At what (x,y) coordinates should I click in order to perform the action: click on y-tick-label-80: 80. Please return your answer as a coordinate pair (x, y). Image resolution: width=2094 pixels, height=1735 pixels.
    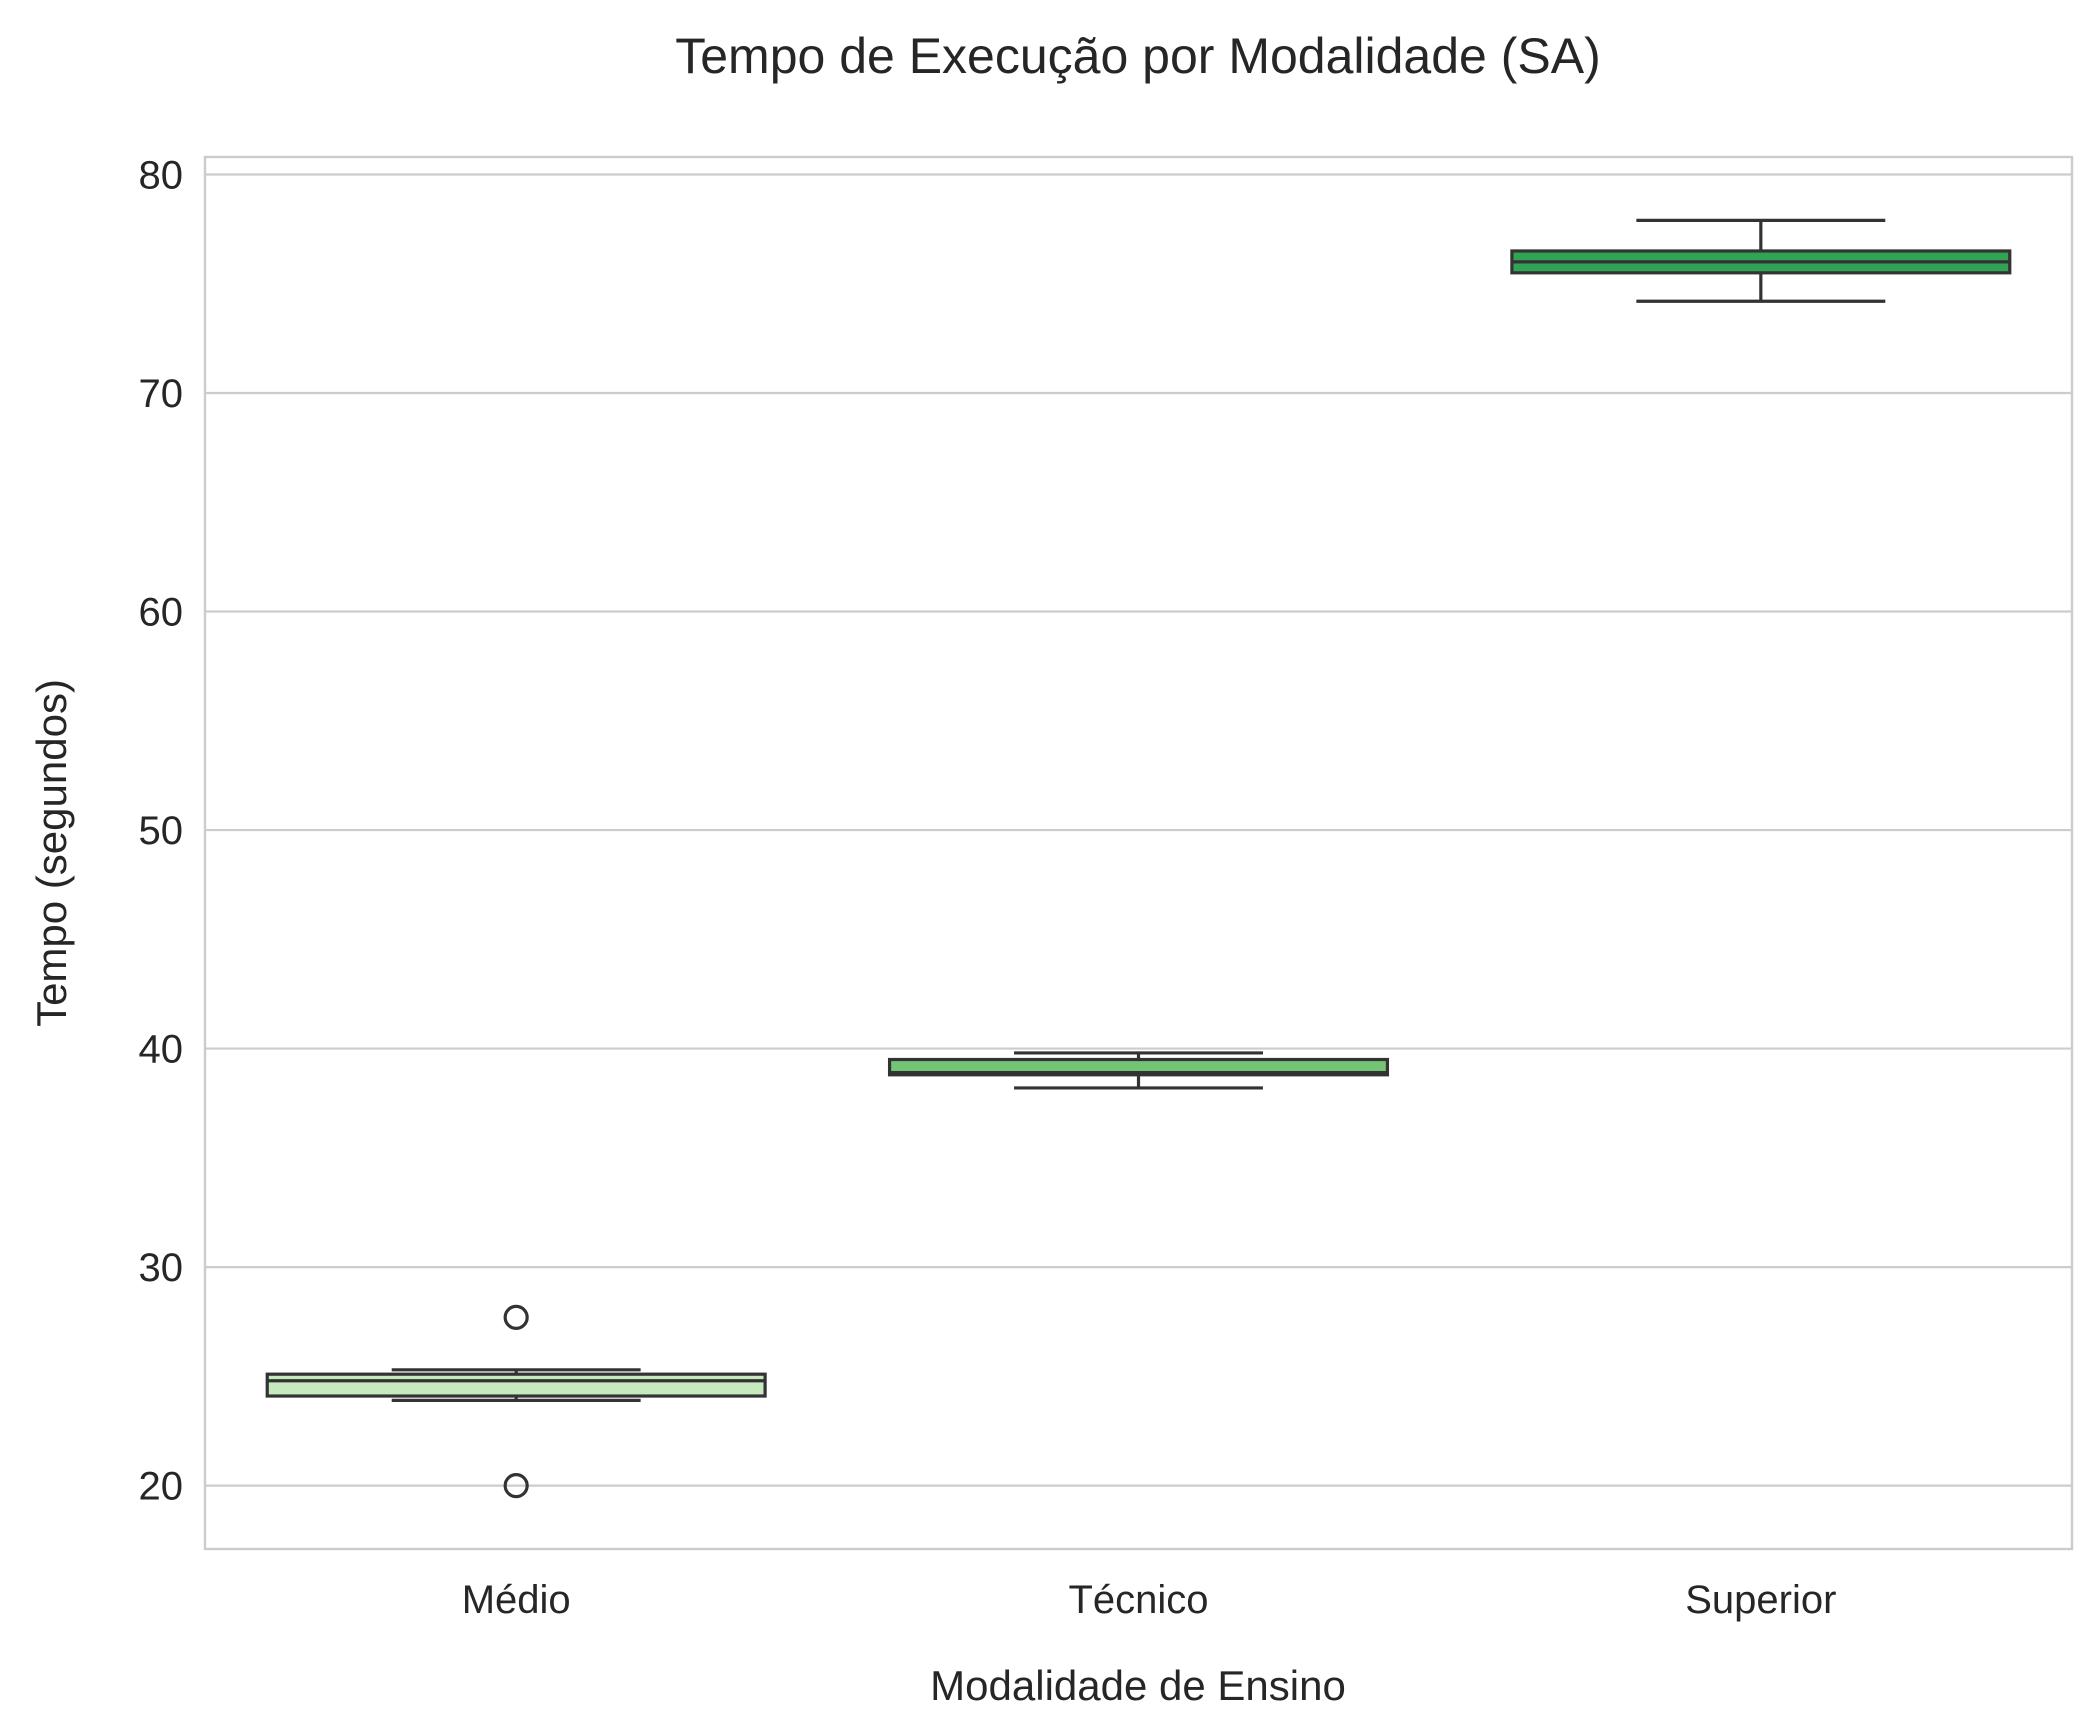
    Looking at the image, I should click on (161, 175).